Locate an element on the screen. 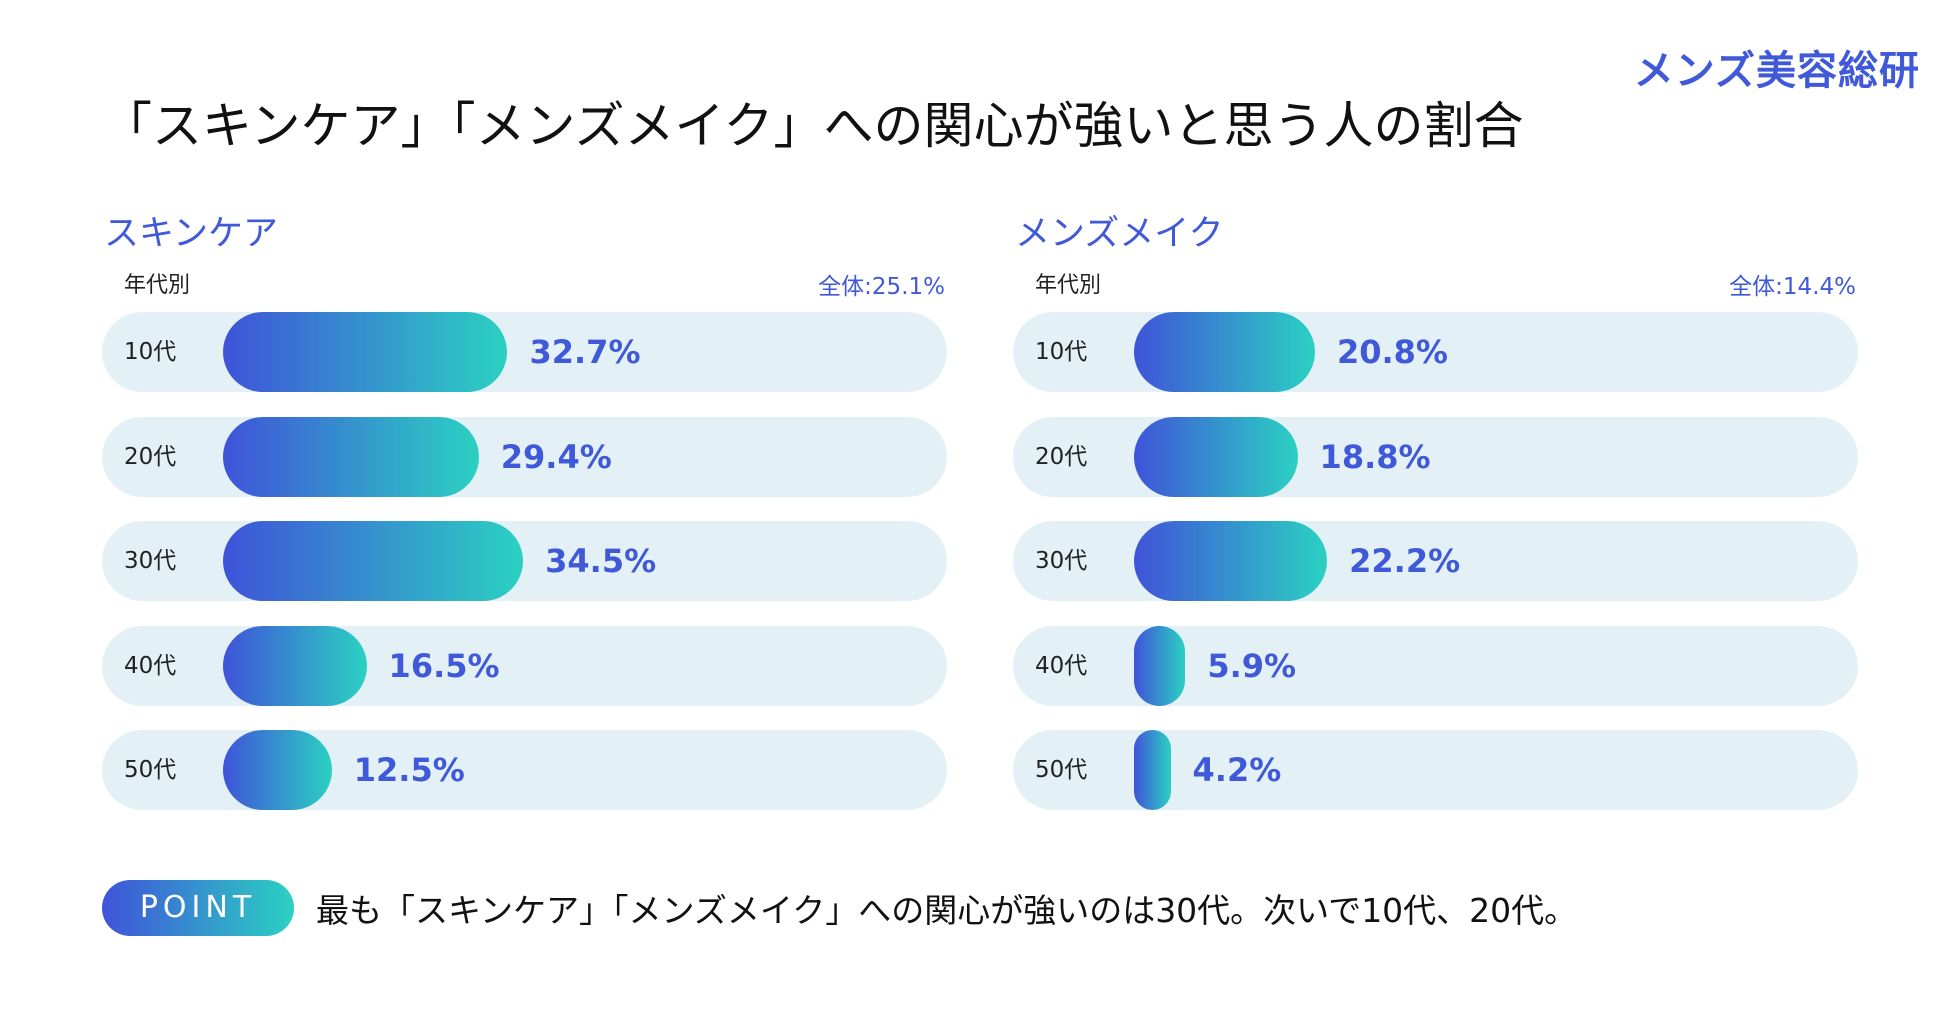 The height and width of the screenshot is (1024, 1950). skincare-category-label: 20代 is located at coordinates (150, 456).